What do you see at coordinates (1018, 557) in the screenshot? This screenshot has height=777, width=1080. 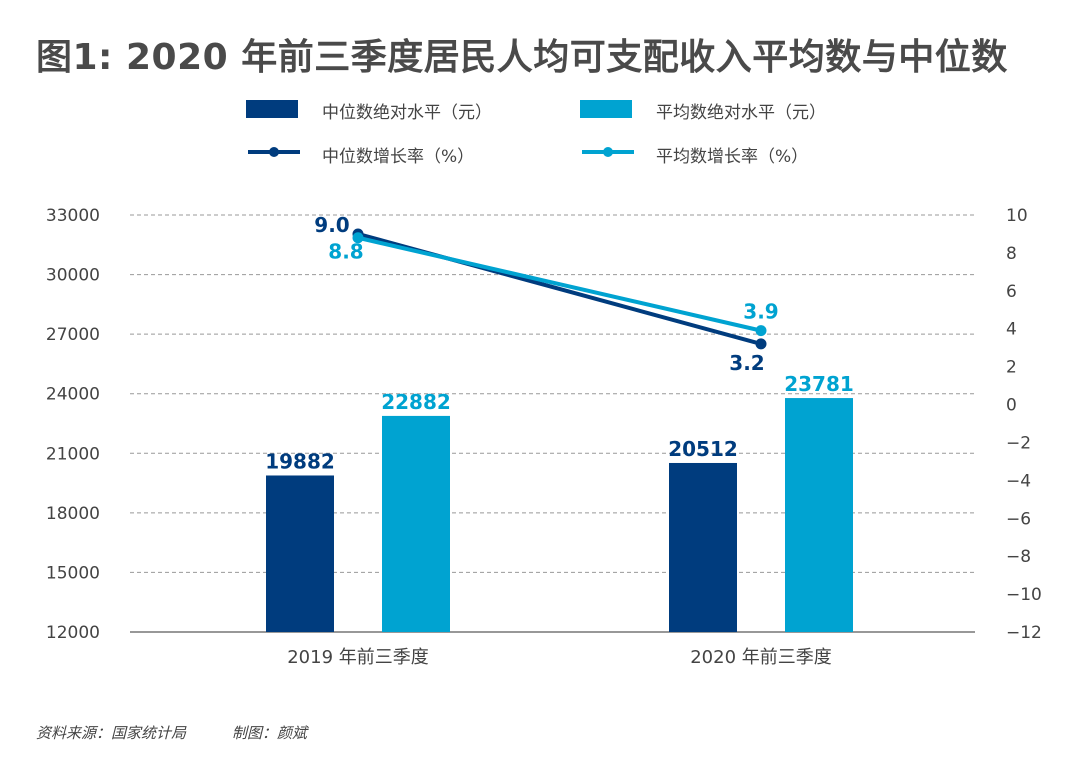 I see `y-right-tick-label: −8` at bounding box center [1018, 557].